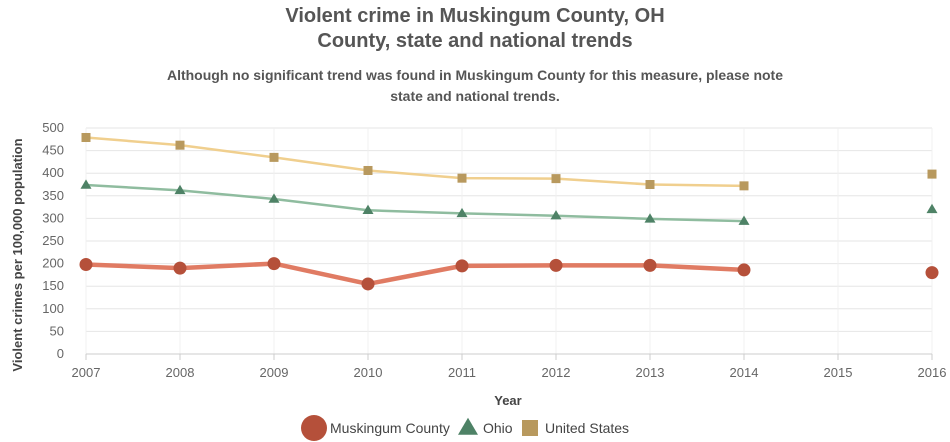  I want to click on x-tick-label: 2015, so click(838, 372).